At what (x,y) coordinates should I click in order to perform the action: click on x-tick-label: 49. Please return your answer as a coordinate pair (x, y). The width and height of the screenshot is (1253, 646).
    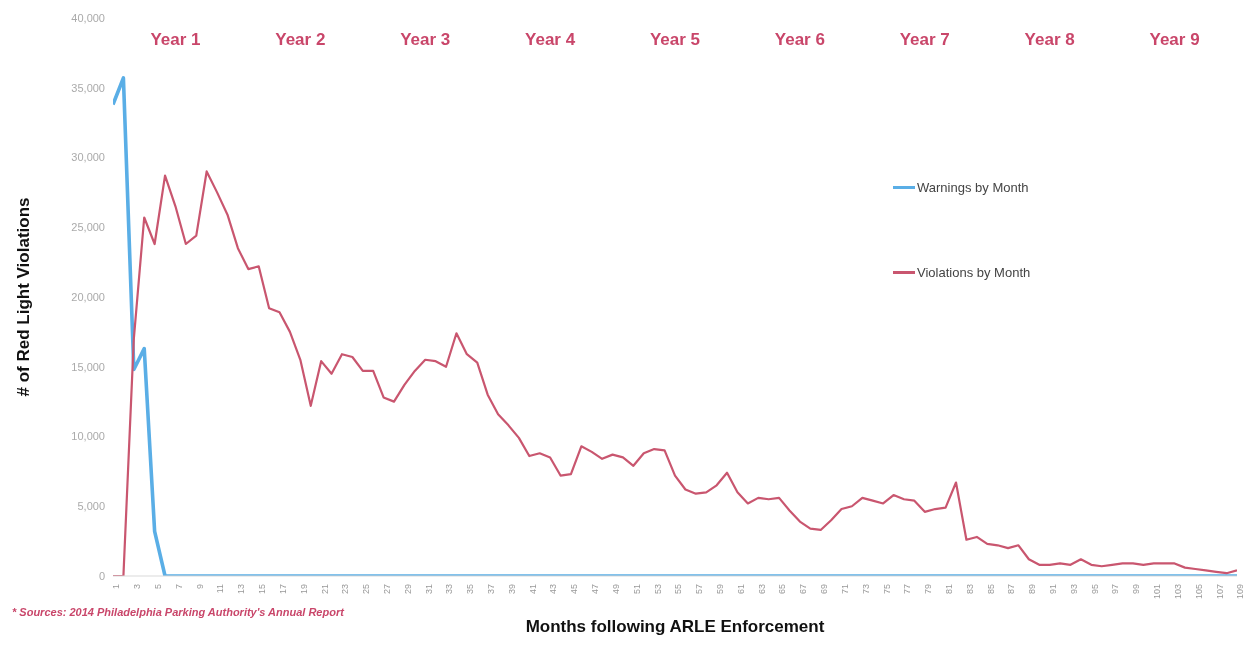
    Looking at the image, I should click on (615, 589).